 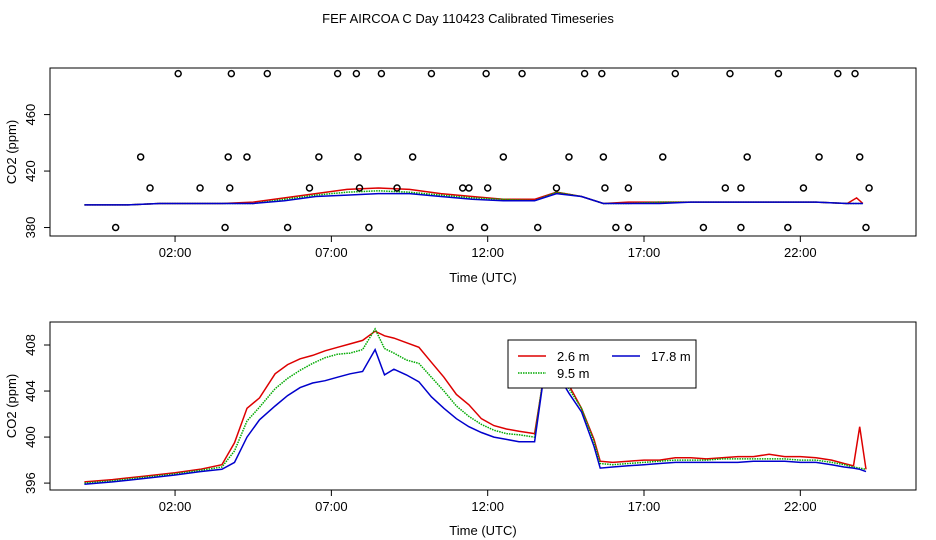 I want to click on top-y-axis-label: CO2 (ppm), so click(x=11, y=152).